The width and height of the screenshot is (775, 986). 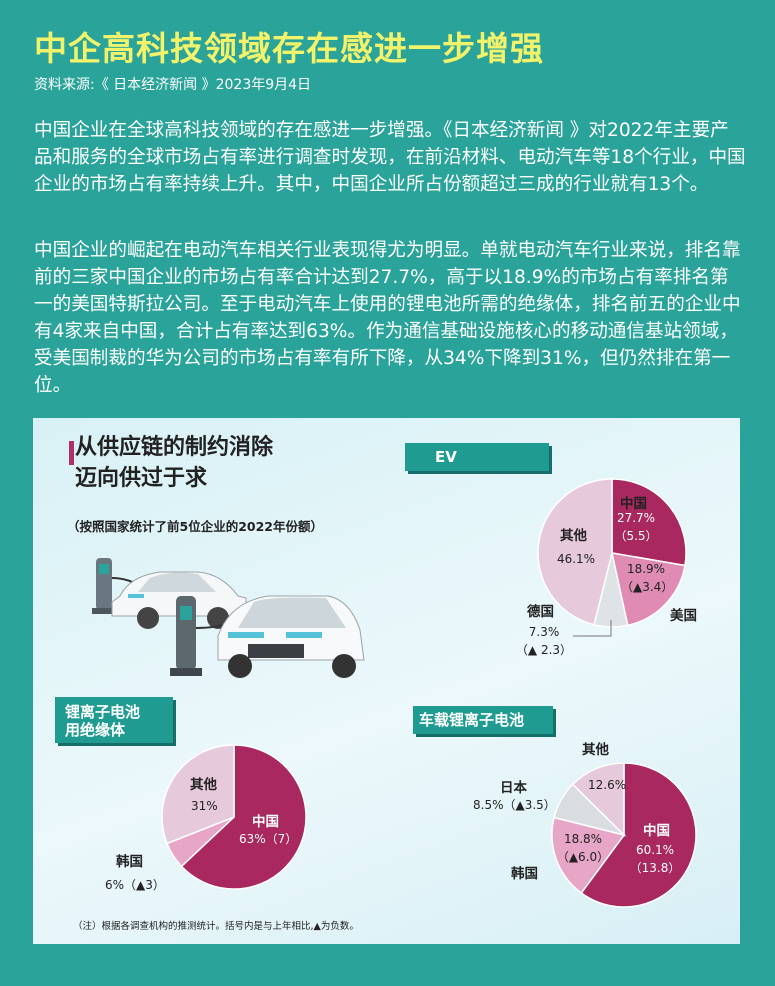 What do you see at coordinates (592, 628) in the screenshot?
I see `ev-germany-leader-line` at bounding box center [592, 628].